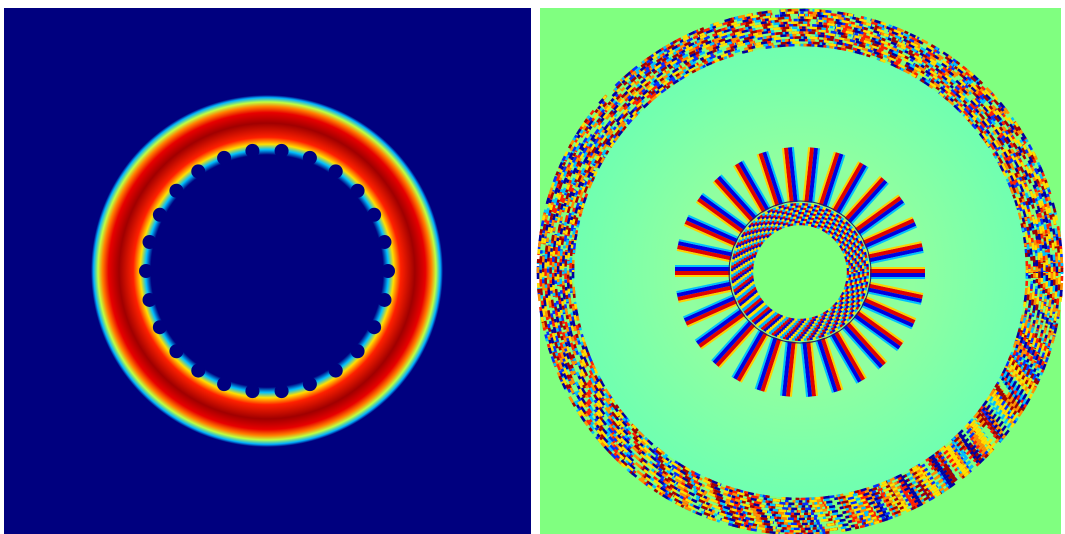  I want to click on spokes, so click(800, 272).